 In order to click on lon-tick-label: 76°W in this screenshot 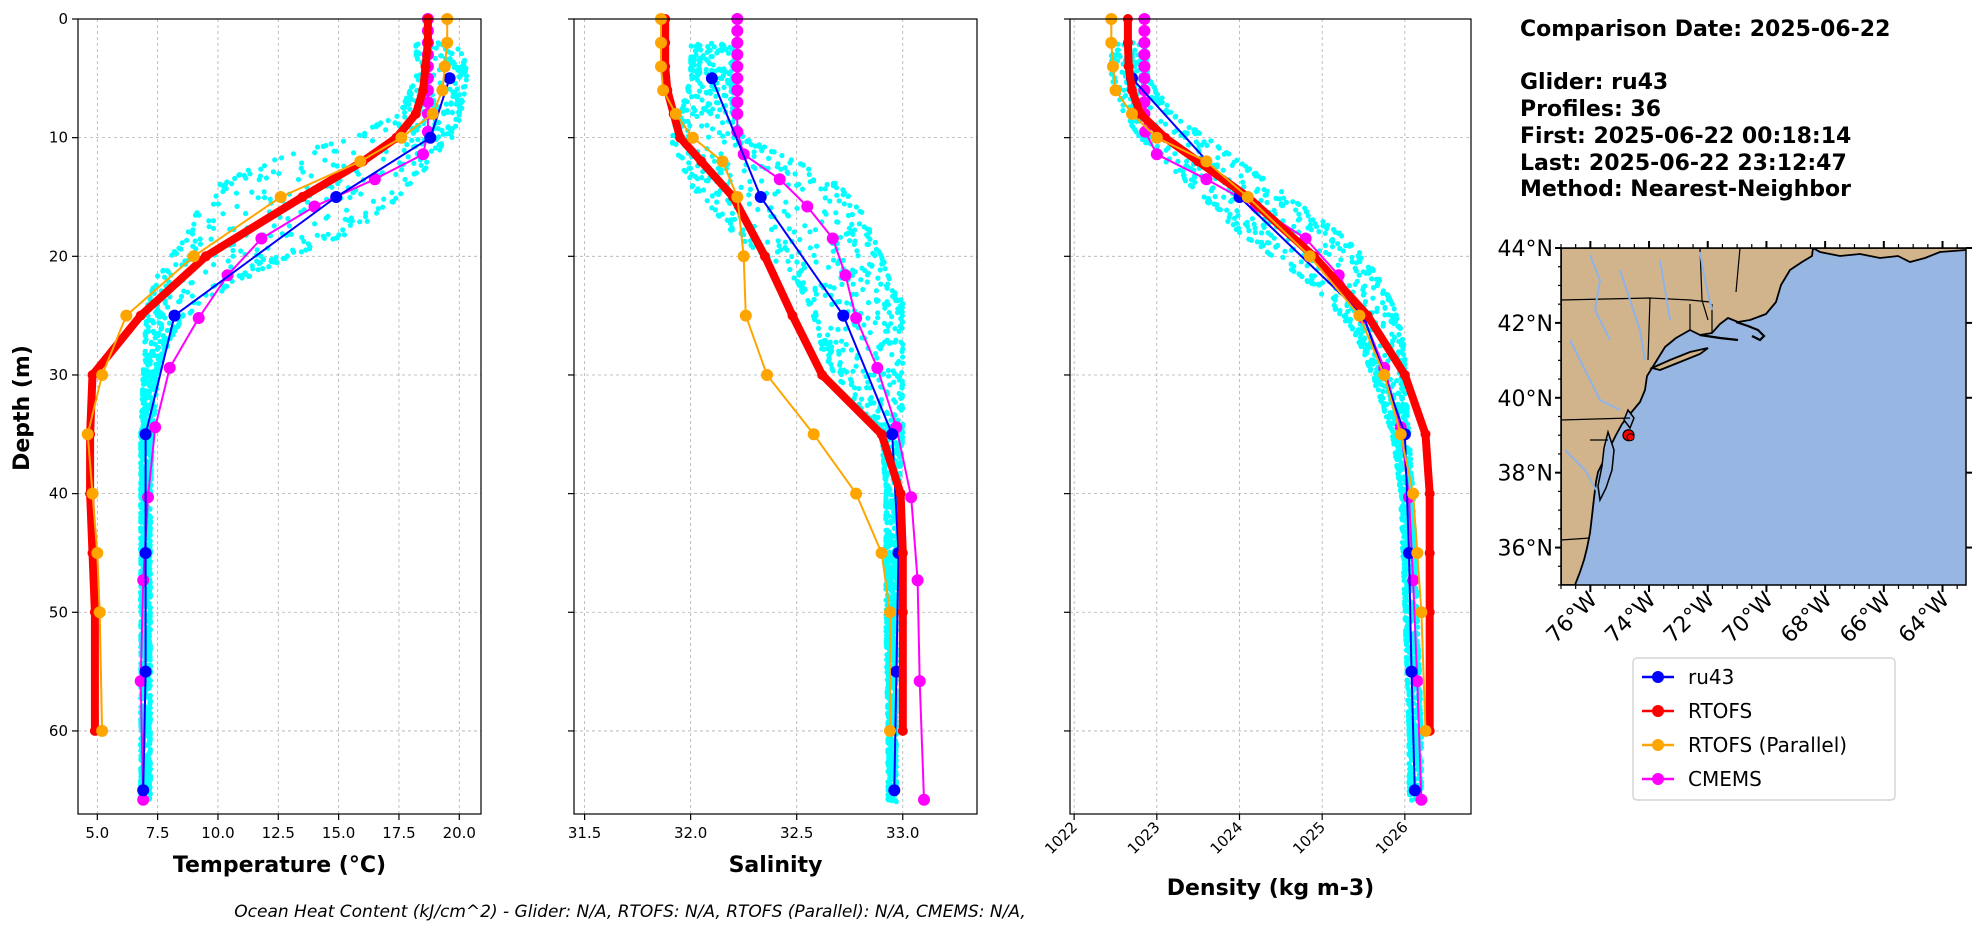, I will do `click(1572, 617)`.